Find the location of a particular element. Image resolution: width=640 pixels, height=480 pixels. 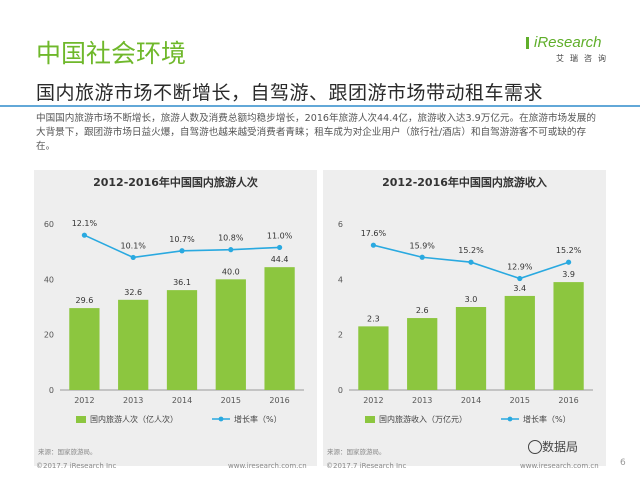

bar-value-label: 36.1 is located at coordinates (182, 282).